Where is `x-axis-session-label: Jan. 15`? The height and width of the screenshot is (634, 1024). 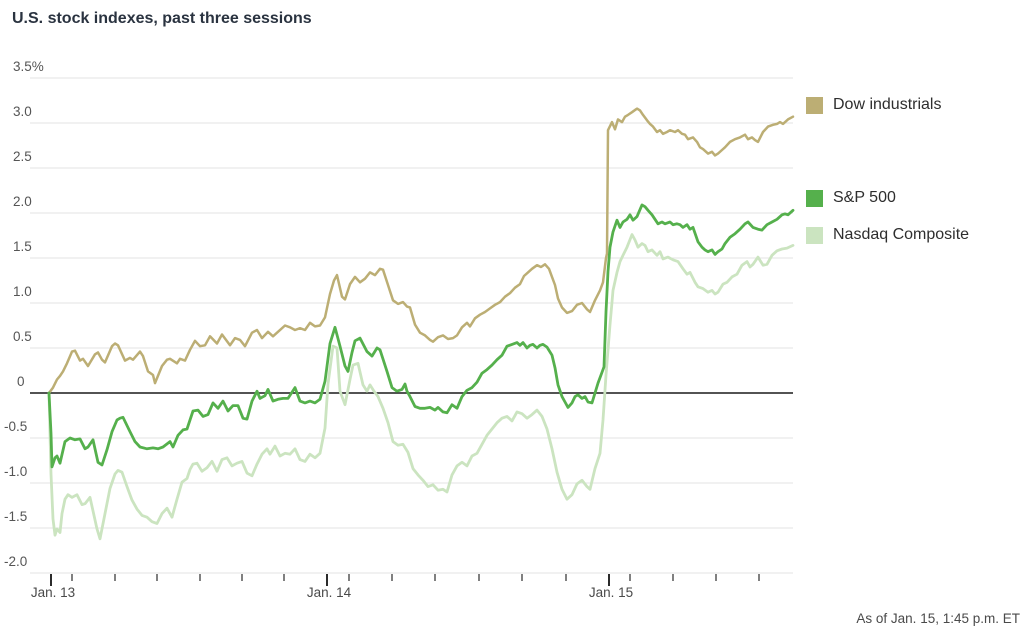
x-axis-session-label: Jan. 15 is located at coordinates (611, 592).